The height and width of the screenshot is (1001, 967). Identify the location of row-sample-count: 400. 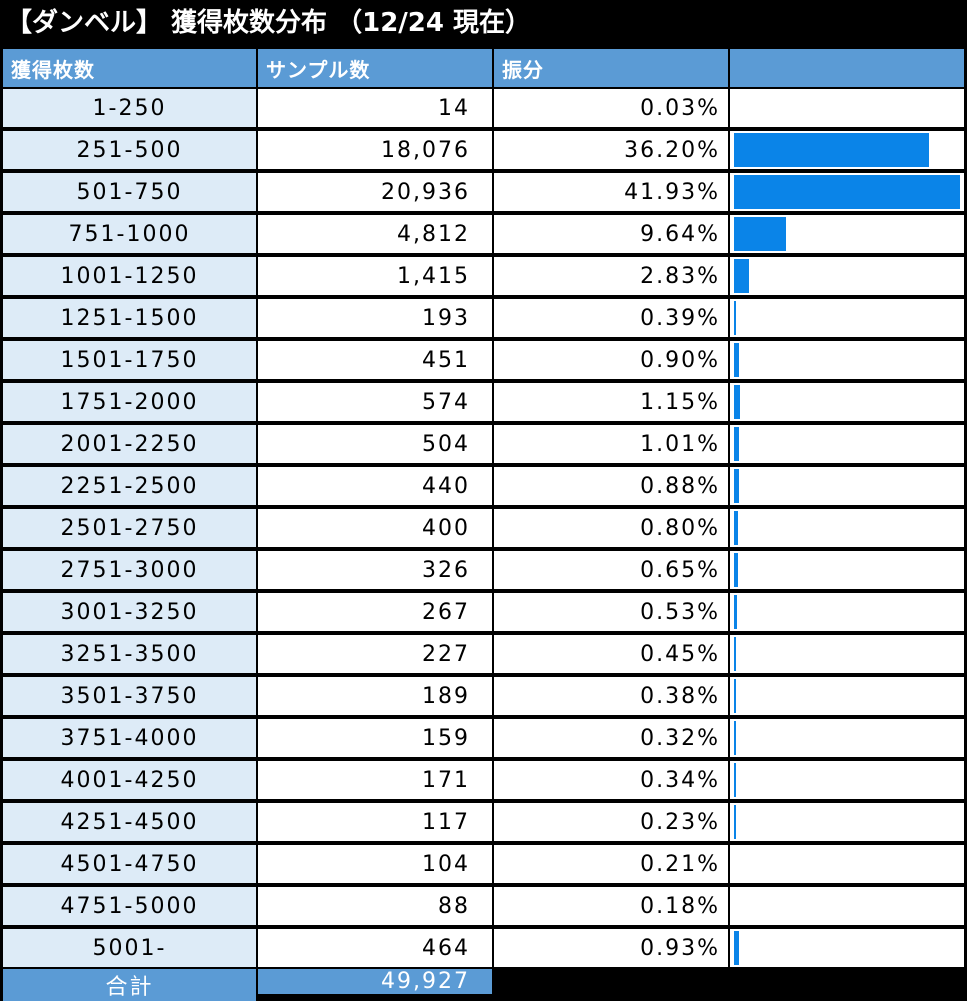
(375, 528).